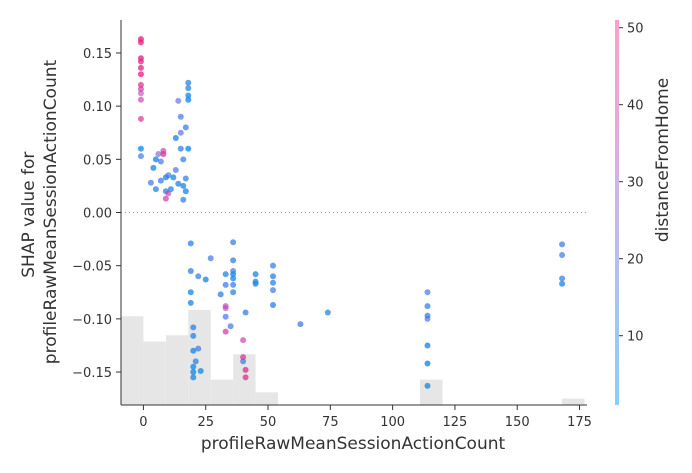 The image size is (692, 473). Describe the element at coordinates (97, 54) in the screenshot. I see `y-tick-label: 0.15` at that location.